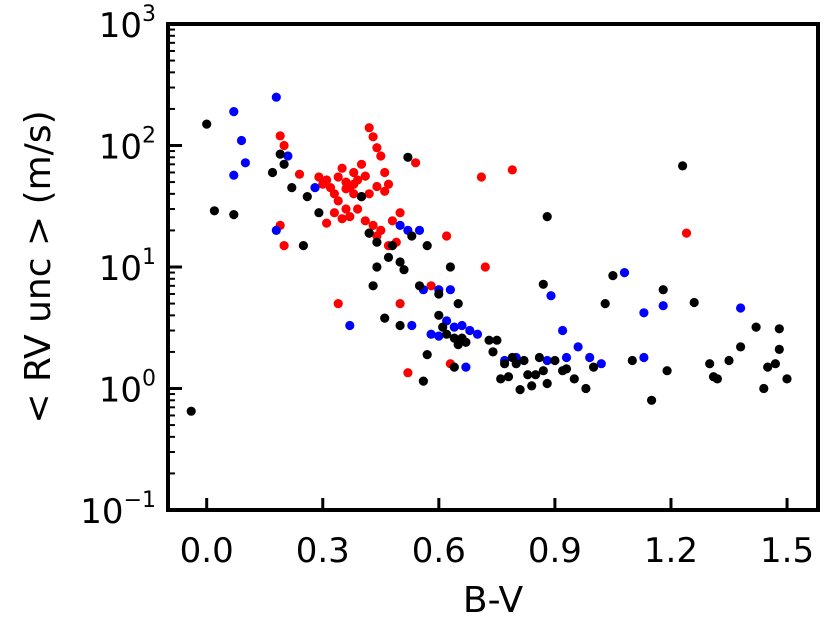 The width and height of the screenshot is (830, 628). What do you see at coordinates (787, 551) in the screenshot?
I see `x-tick-label: 1.5` at bounding box center [787, 551].